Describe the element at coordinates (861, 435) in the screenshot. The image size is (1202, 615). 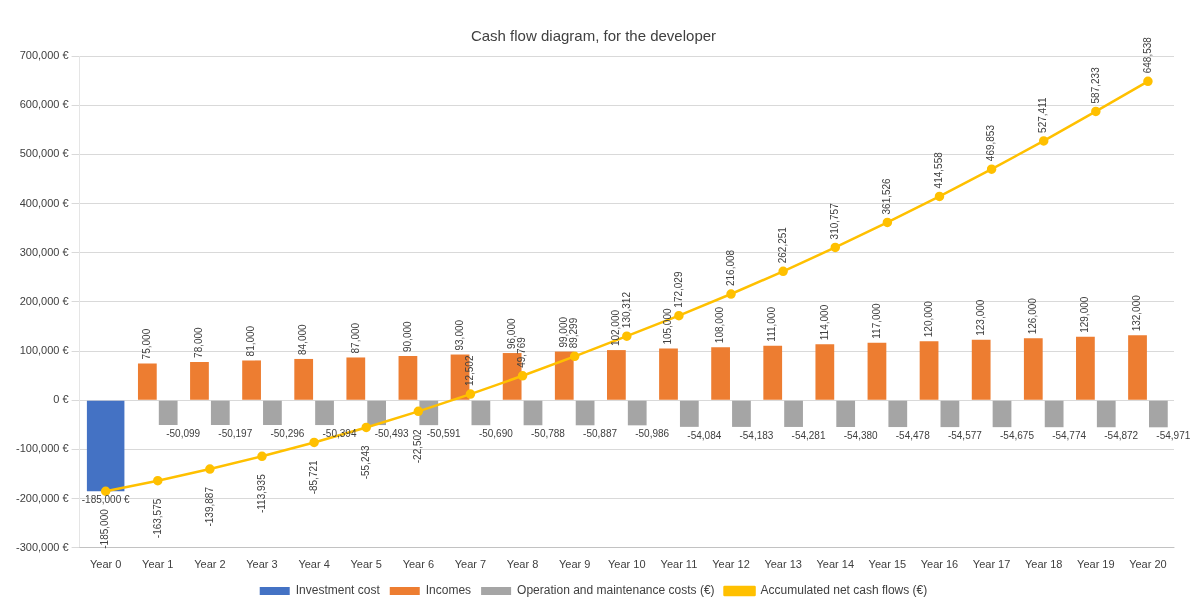
I see `data-label: -54,380` at that location.